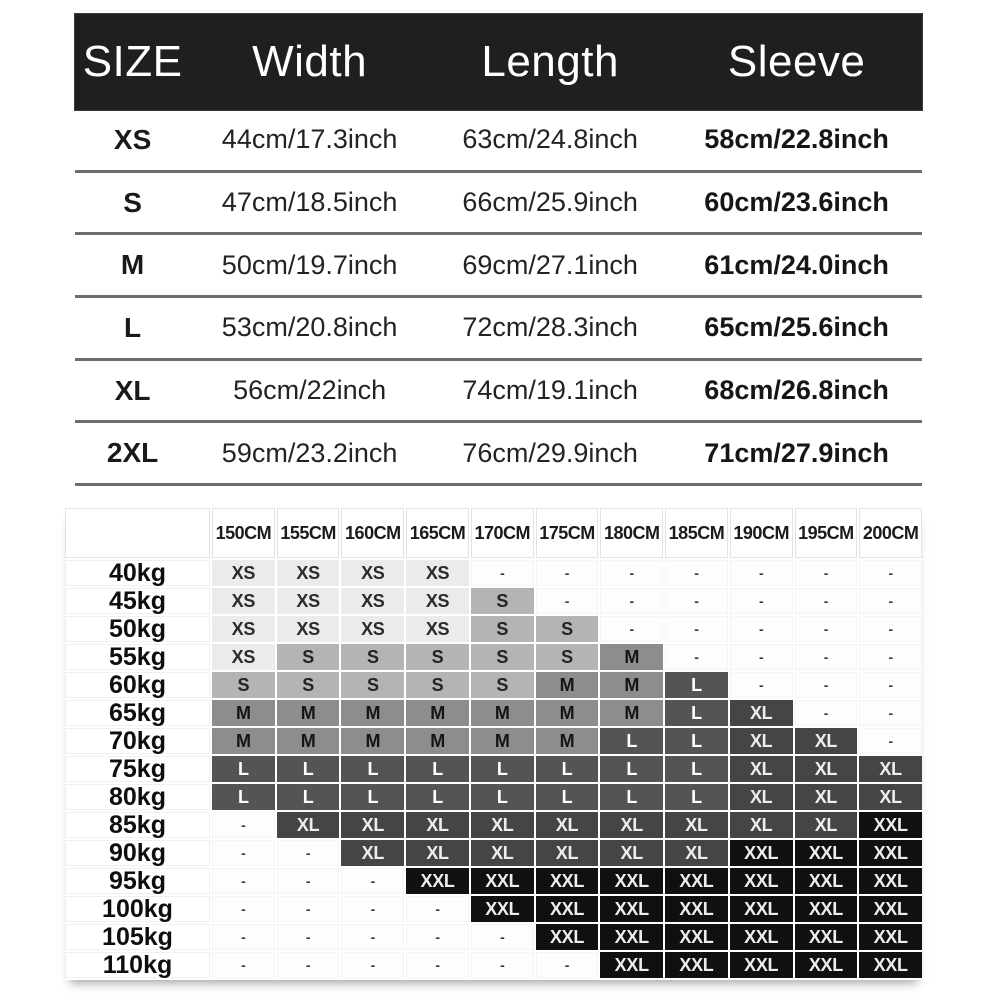 This screenshot has width=1000, height=1000. I want to click on measurement-row-s: S 47cm/18.5inch 66cm/25.9inch 60cm/23.6inch, so click(498, 204).